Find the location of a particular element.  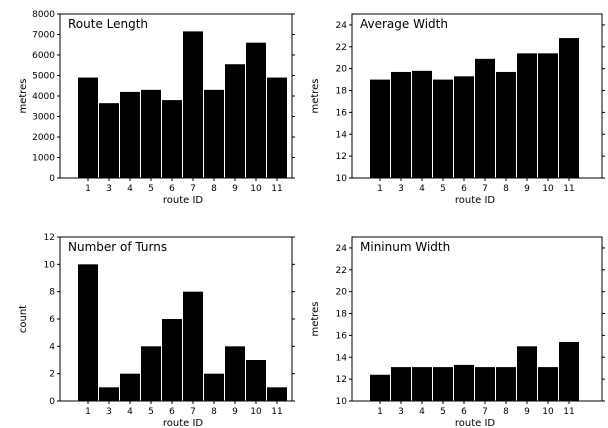

panel-title: Route Length is located at coordinates (108, 24).